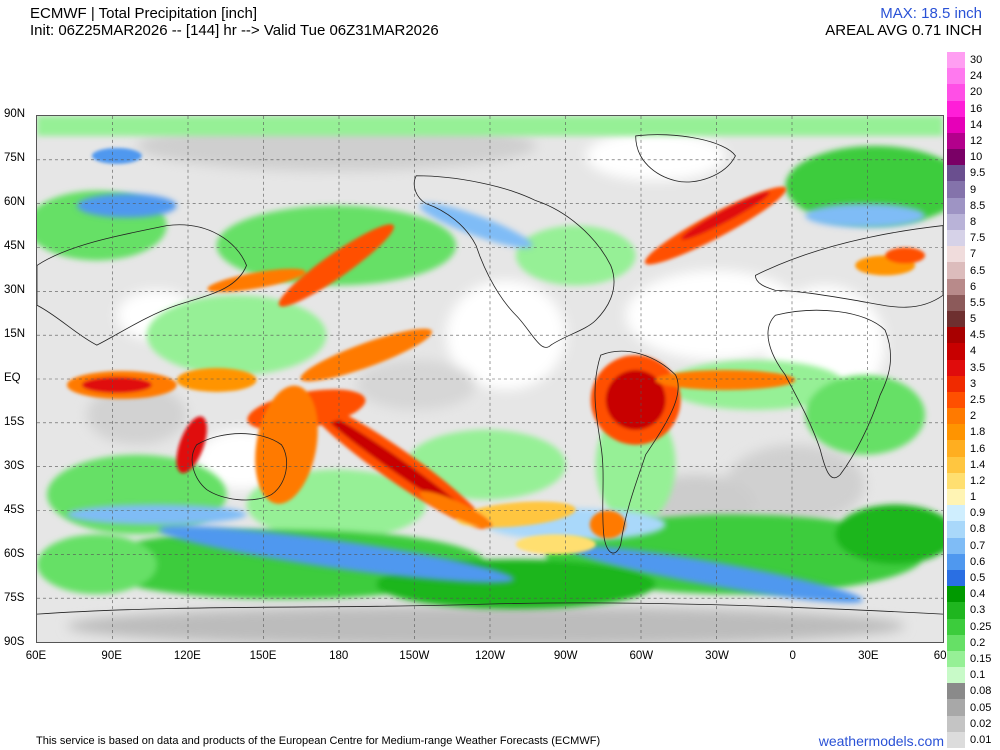 Image resolution: width=1000 pixels, height=750 pixels. What do you see at coordinates (641, 656) in the screenshot?
I see `longitude-label: 60W` at bounding box center [641, 656].